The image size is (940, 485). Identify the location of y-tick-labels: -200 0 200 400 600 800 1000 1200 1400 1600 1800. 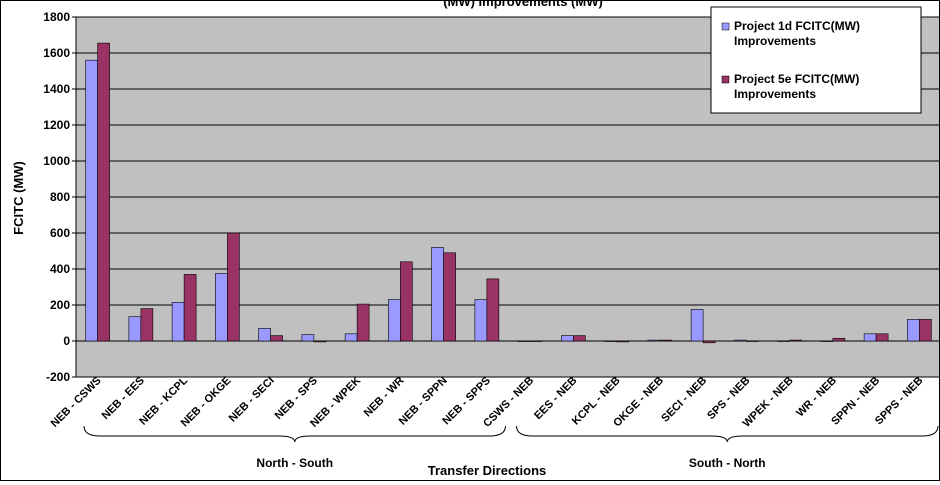
(56, 197).